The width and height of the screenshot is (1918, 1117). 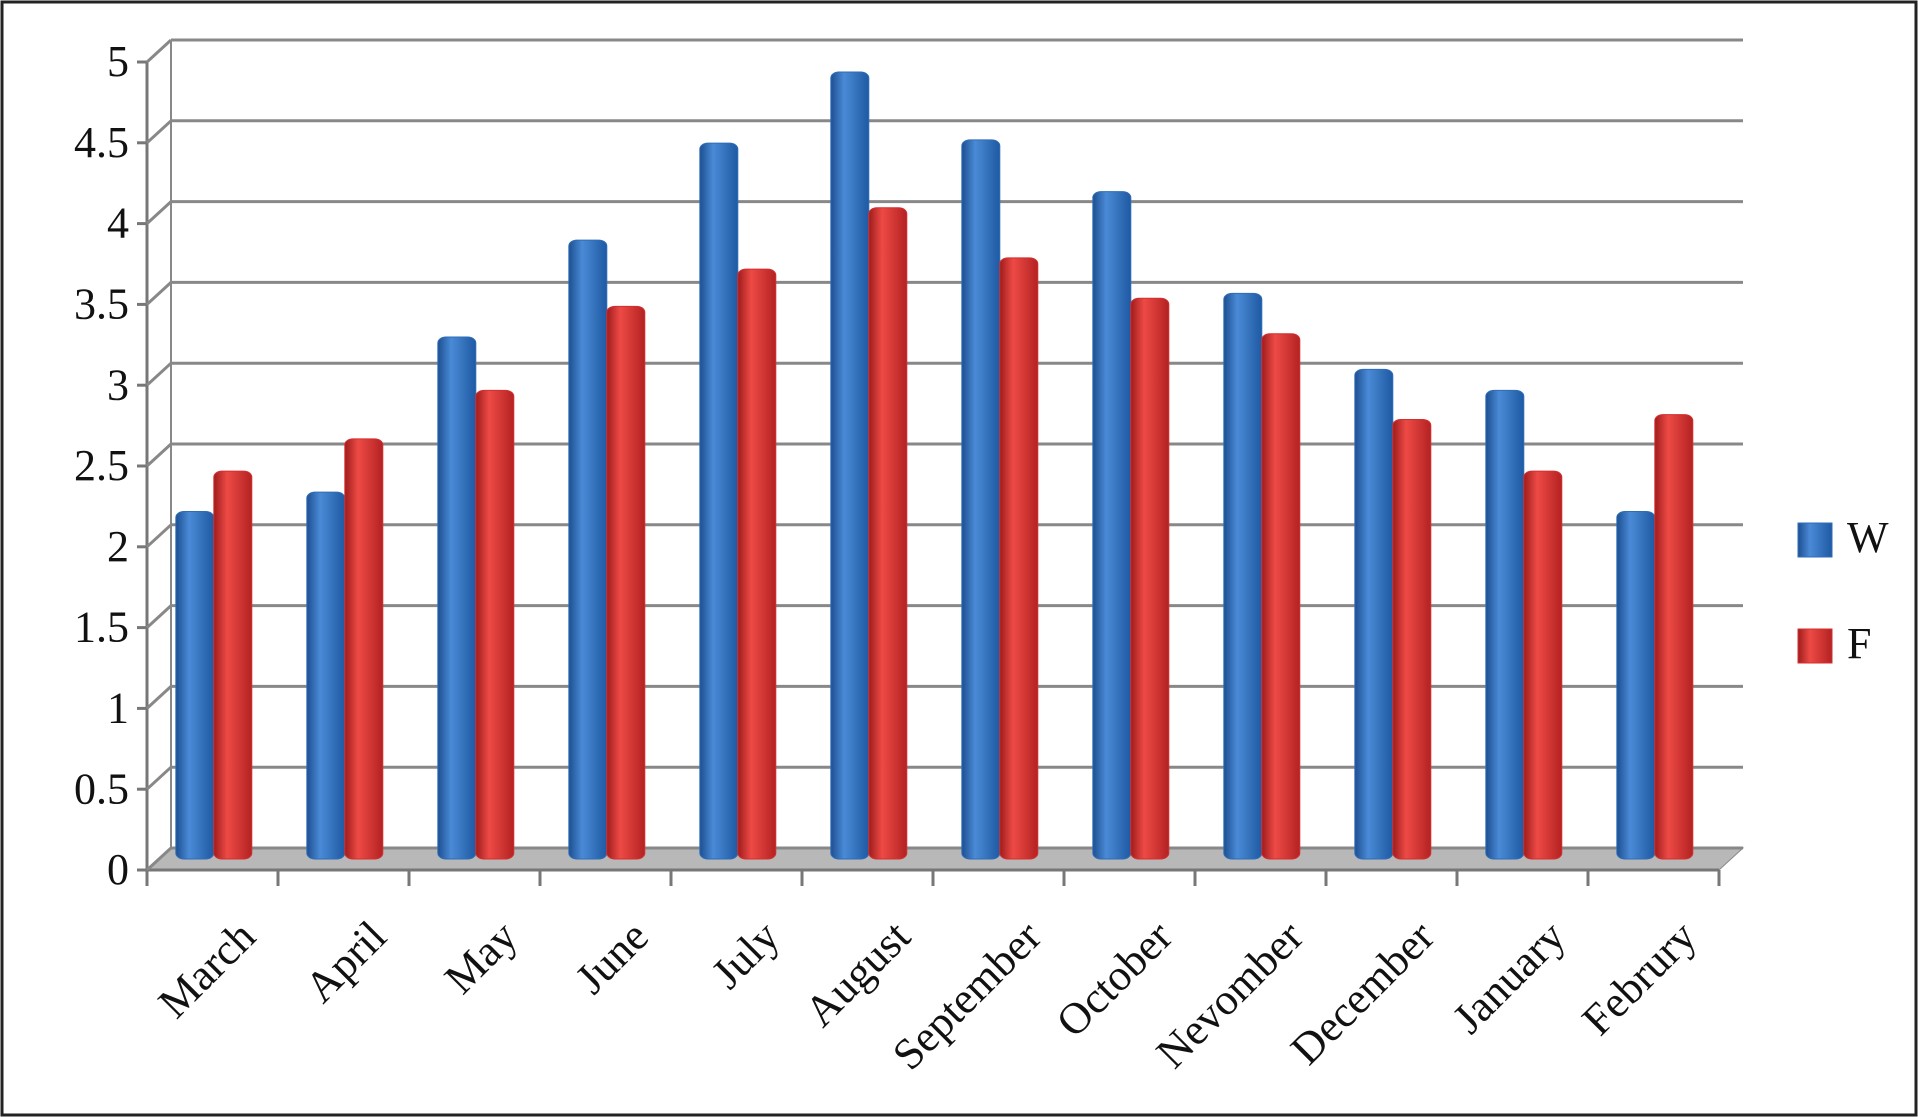 I want to click on x-tick-label: May, so click(x=481, y=958).